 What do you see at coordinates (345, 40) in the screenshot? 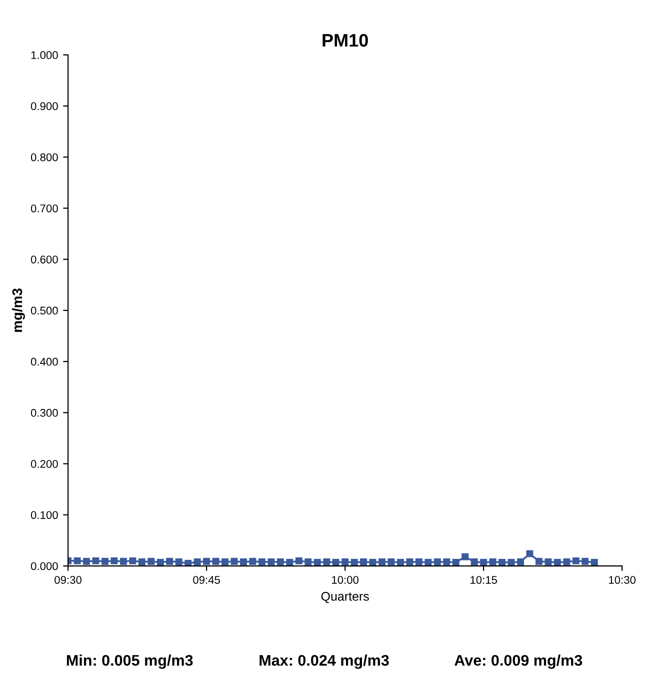
I see `chart-title: PM10` at bounding box center [345, 40].